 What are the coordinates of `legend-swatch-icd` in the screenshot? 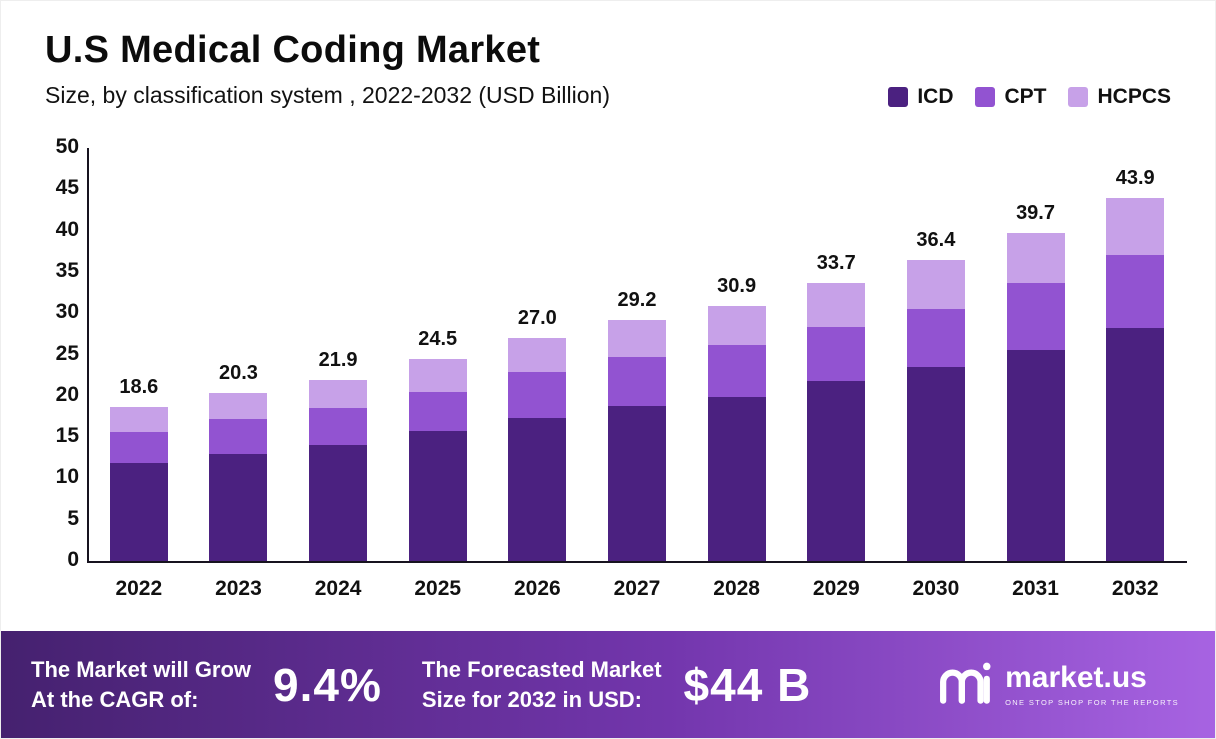 It's located at (898, 97).